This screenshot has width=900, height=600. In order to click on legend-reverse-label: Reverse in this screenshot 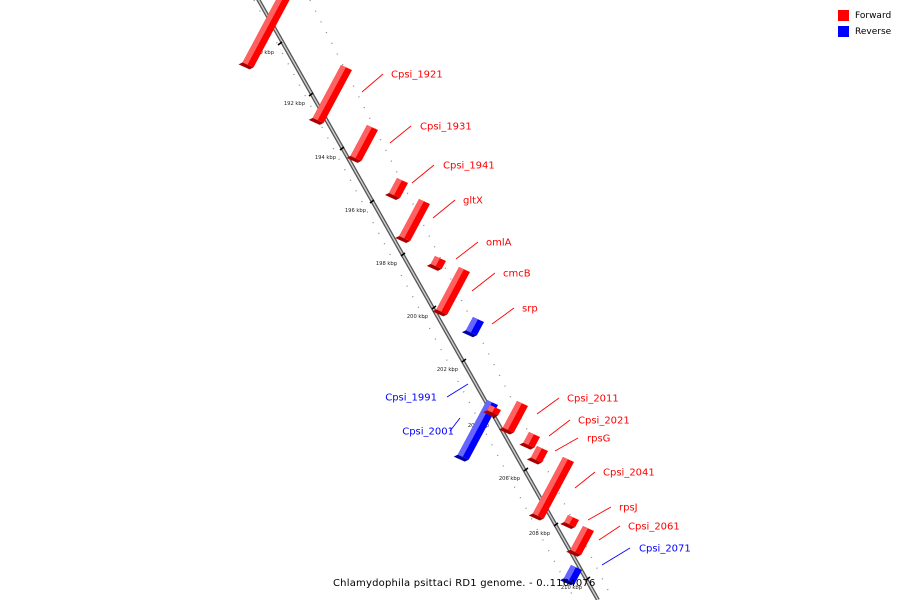, I will do `click(873, 31)`.